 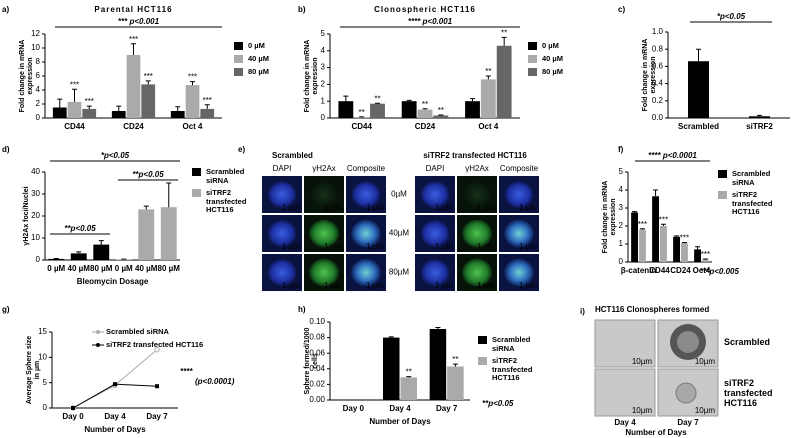 I want to click on scale-label: 10µm, so click(x=705, y=410).